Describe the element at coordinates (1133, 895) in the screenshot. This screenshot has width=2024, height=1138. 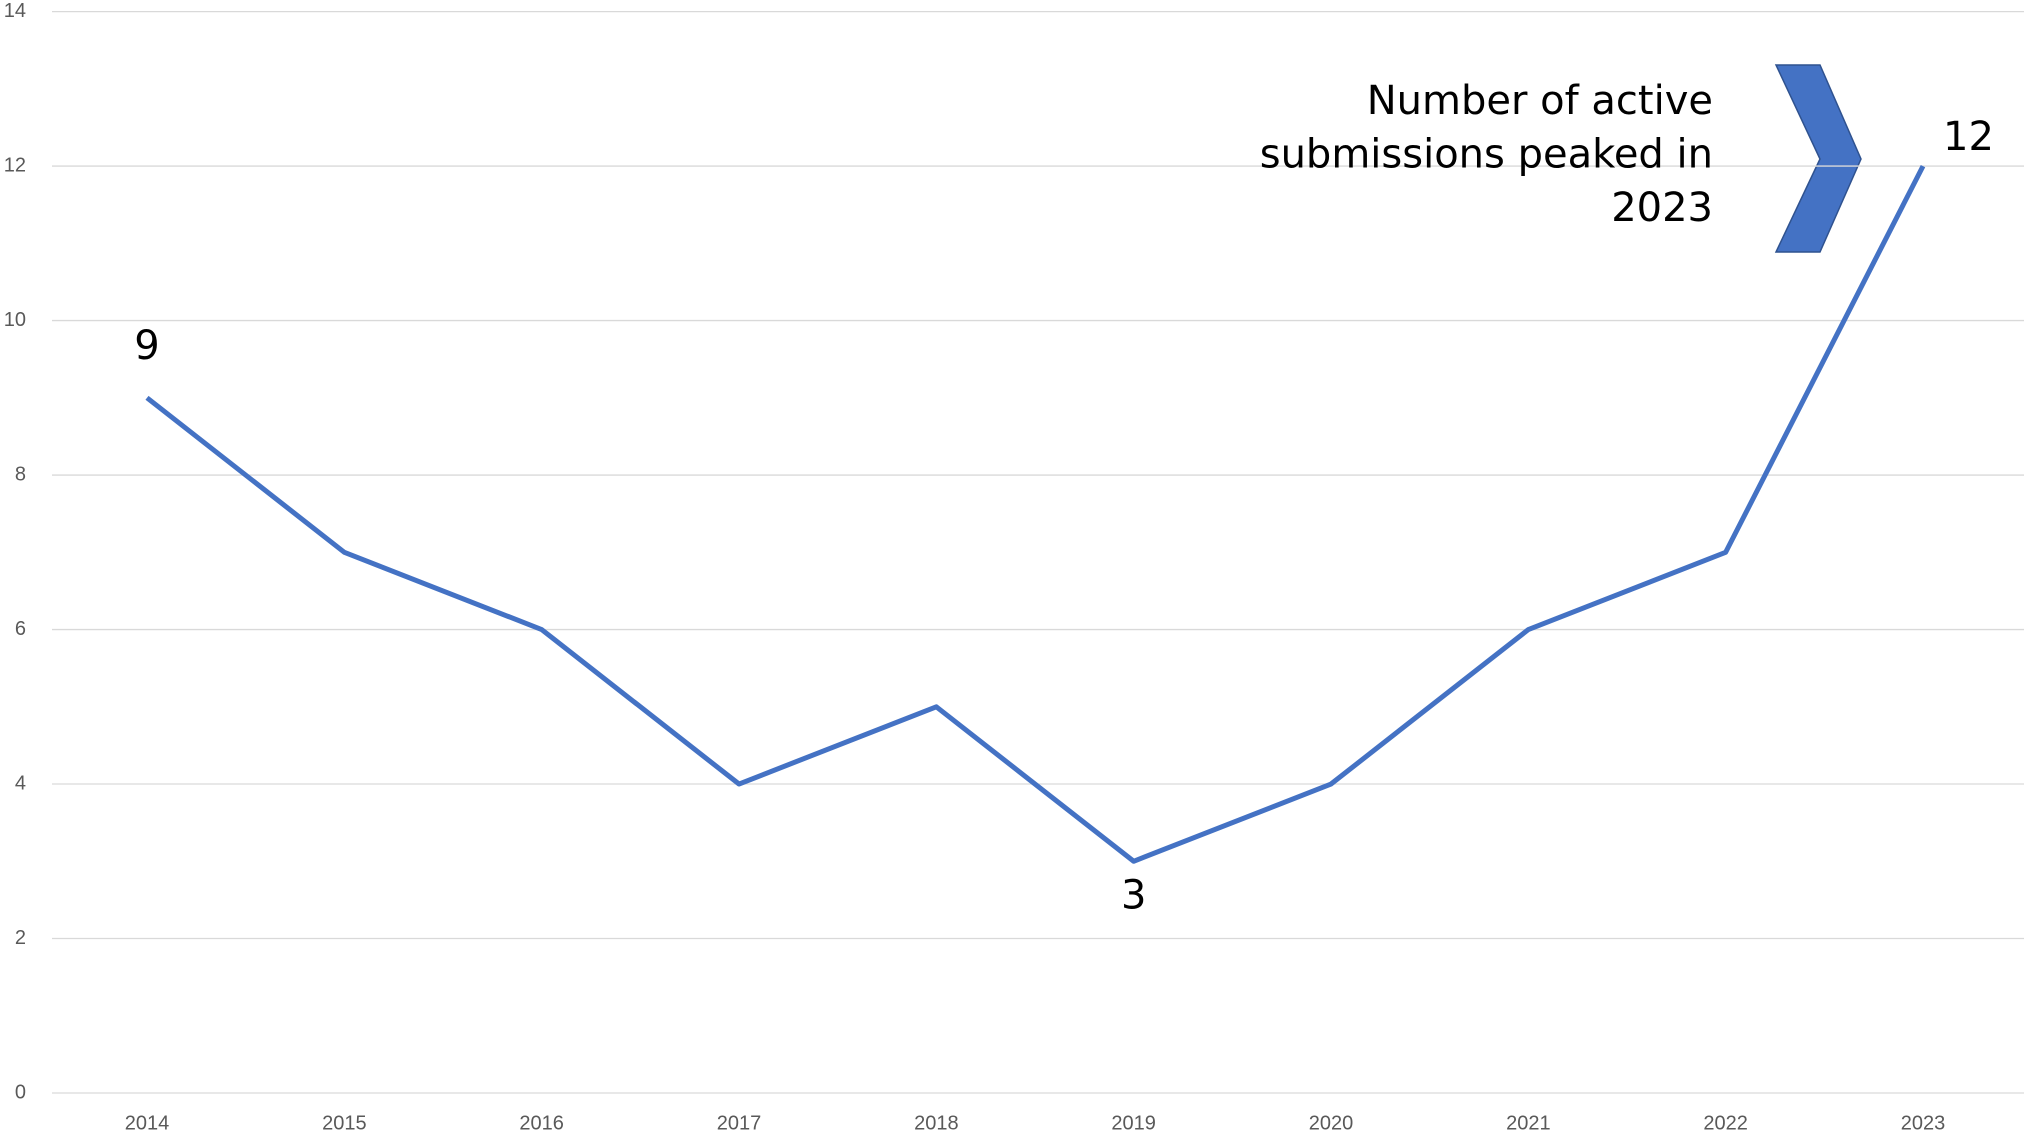
I see `data-label: 3` at that location.